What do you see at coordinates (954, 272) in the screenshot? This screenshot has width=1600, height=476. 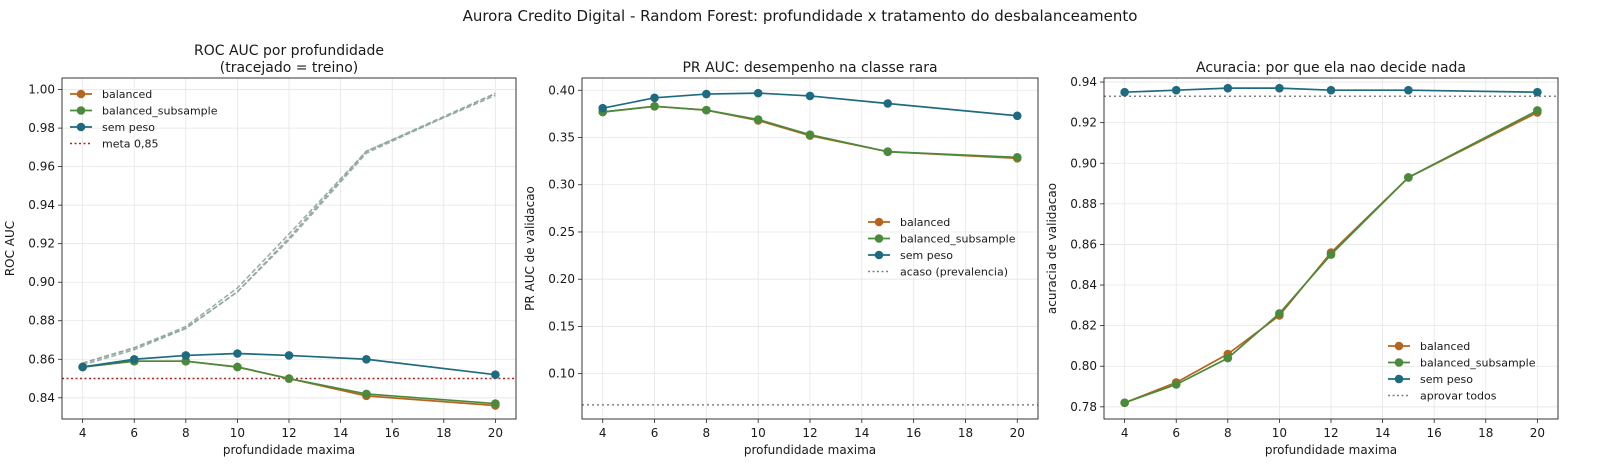 I see `legend-label: acaso (prevalencia)` at bounding box center [954, 272].